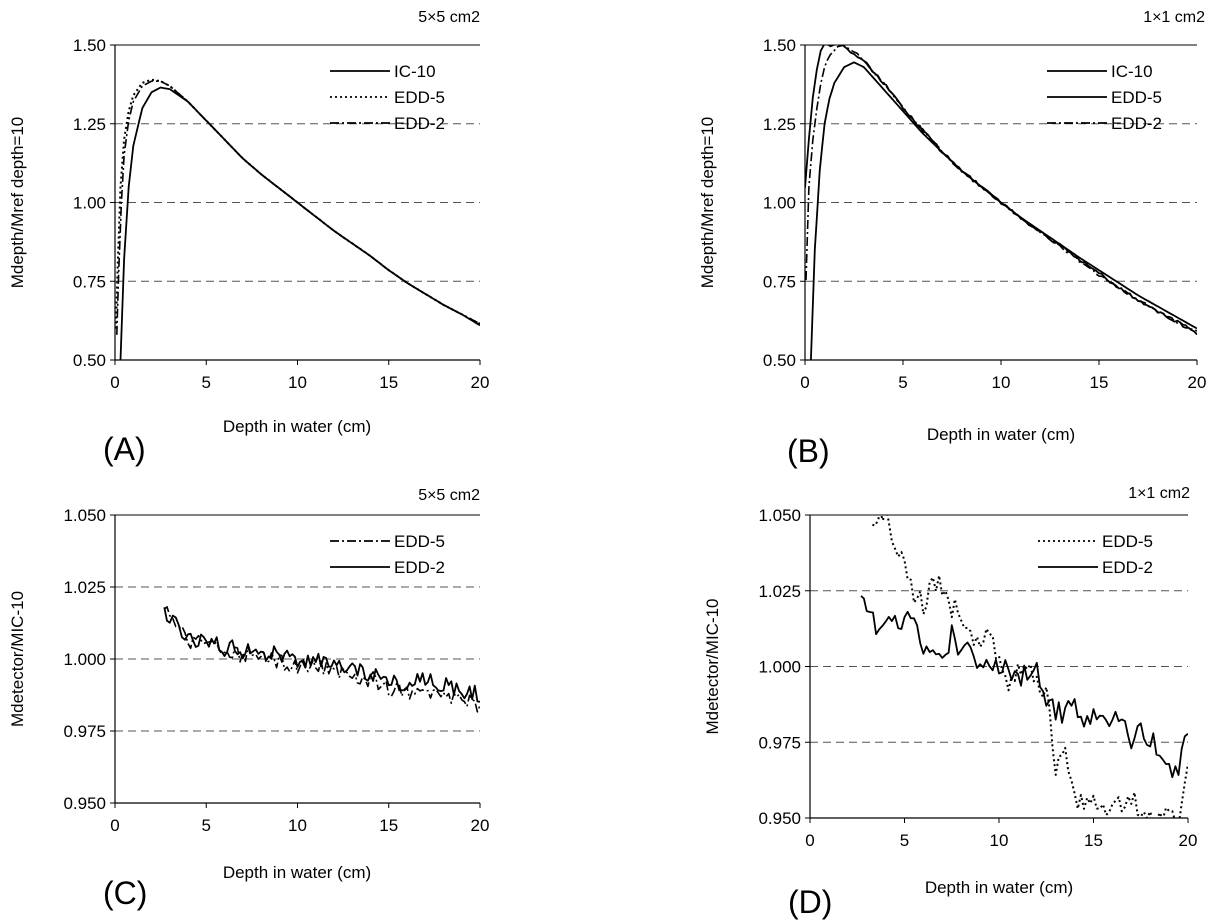  Describe the element at coordinates (125, 893) in the screenshot. I see `panel-label: (C)` at that location.